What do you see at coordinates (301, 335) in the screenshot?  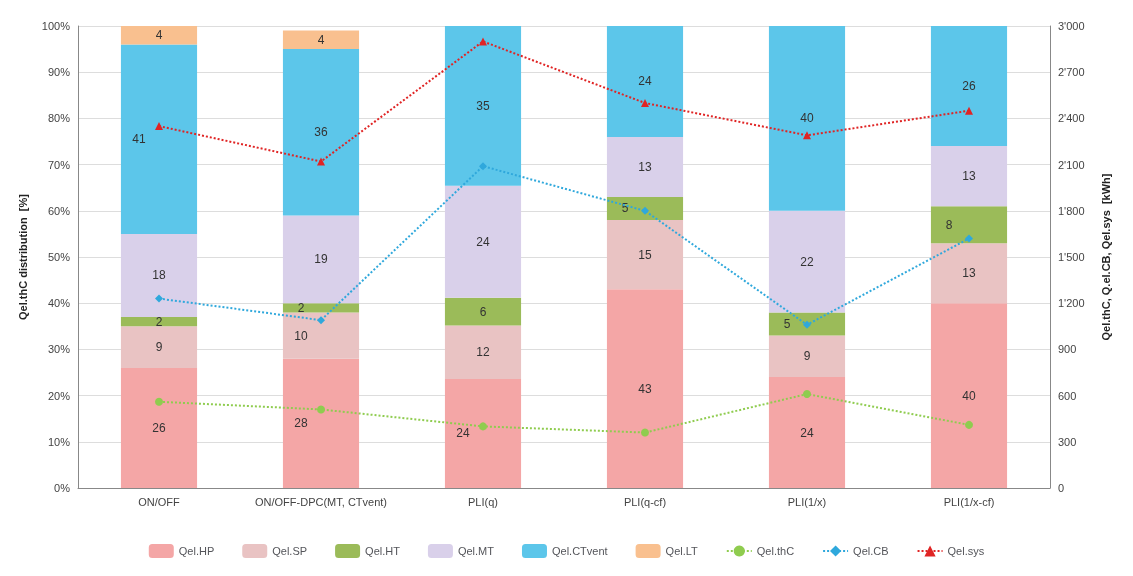 I see `data-label: 10` at bounding box center [301, 335].